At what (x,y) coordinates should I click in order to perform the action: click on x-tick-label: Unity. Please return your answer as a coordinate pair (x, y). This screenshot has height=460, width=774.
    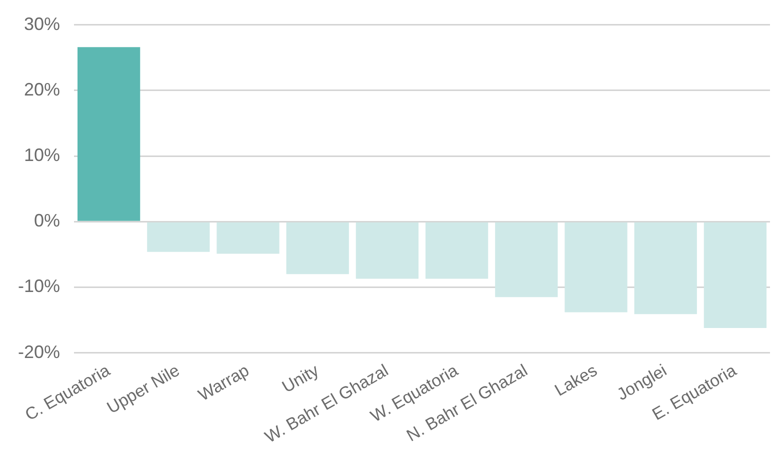
    Looking at the image, I should click on (300, 378).